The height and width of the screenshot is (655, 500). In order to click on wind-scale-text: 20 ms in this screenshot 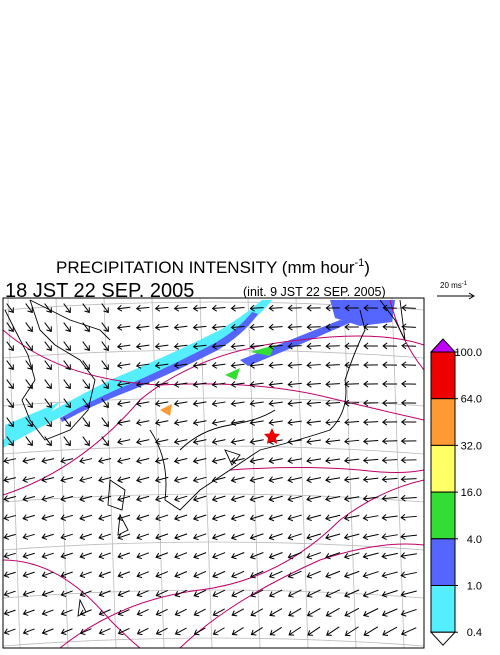, I will do `click(451, 285)`.